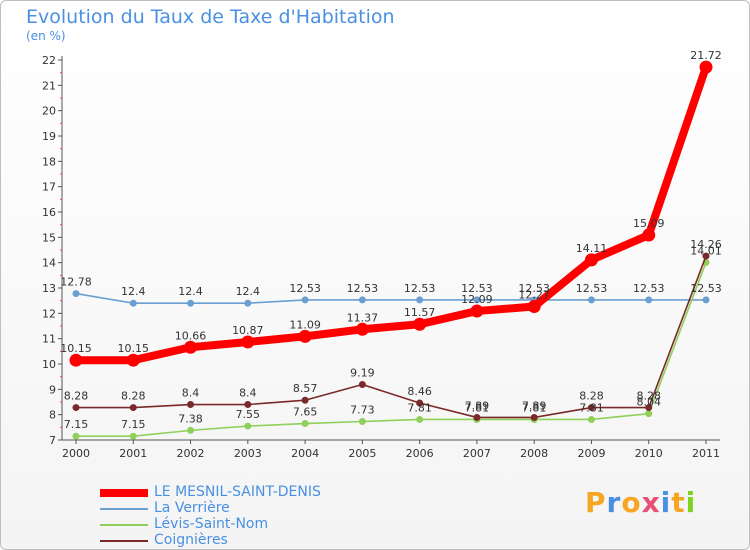 The height and width of the screenshot is (550, 750). I want to click on x-tick-label: 2005, so click(362, 453).